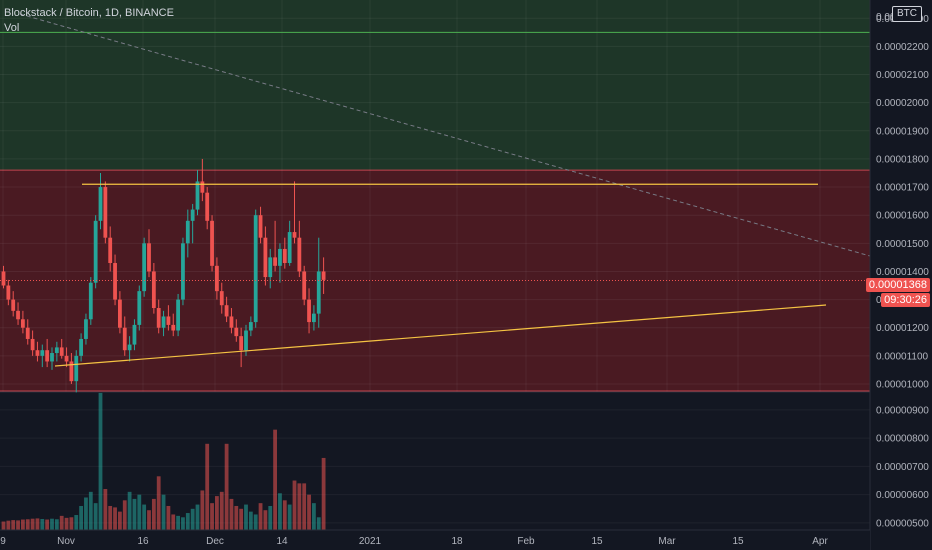 This screenshot has height=550, width=932. What do you see at coordinates (820, 541) in the screenshot?
I see `time-axis-label: Apr` at bounding box center [820, 541].